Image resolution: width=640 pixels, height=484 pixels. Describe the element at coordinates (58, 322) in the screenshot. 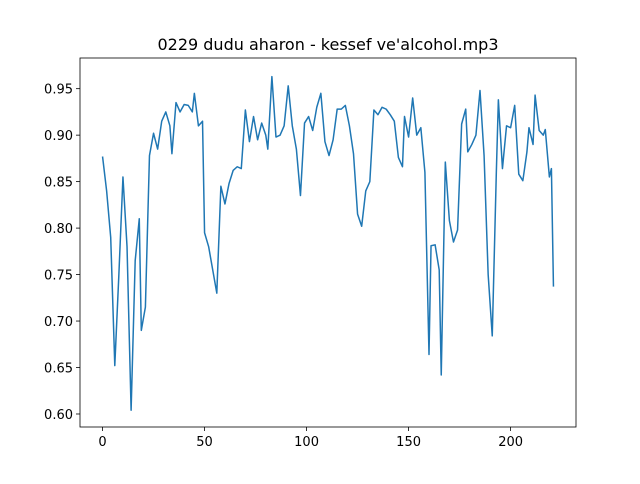

I see `y-tick-label: 0.70` at that location.